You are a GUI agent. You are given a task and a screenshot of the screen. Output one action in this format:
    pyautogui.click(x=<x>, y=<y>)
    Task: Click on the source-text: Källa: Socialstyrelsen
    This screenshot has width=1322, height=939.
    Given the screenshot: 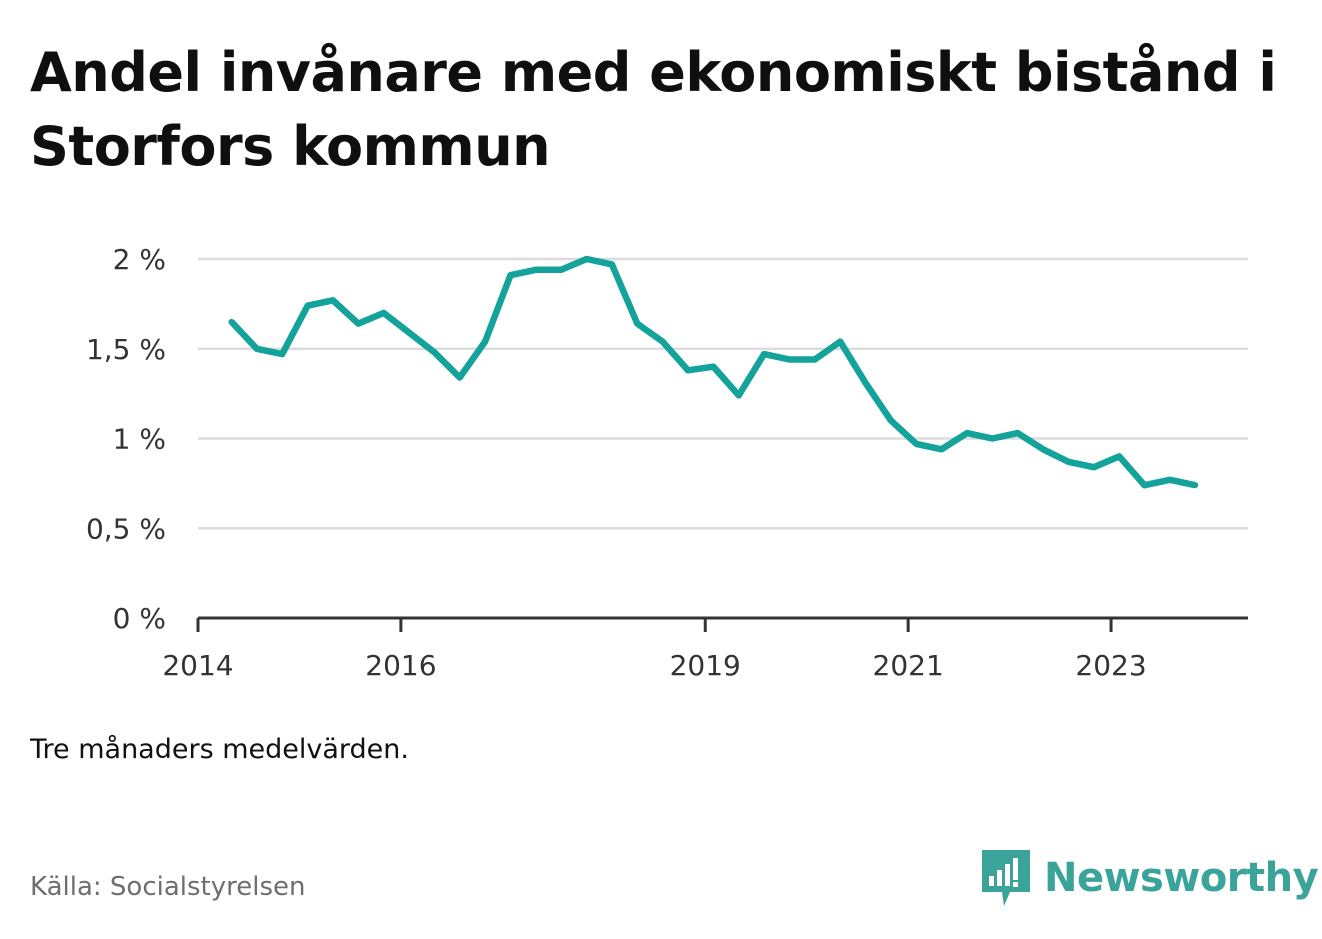 What is the action you would take?
    pyautogui.click(x=168, y=887)
    